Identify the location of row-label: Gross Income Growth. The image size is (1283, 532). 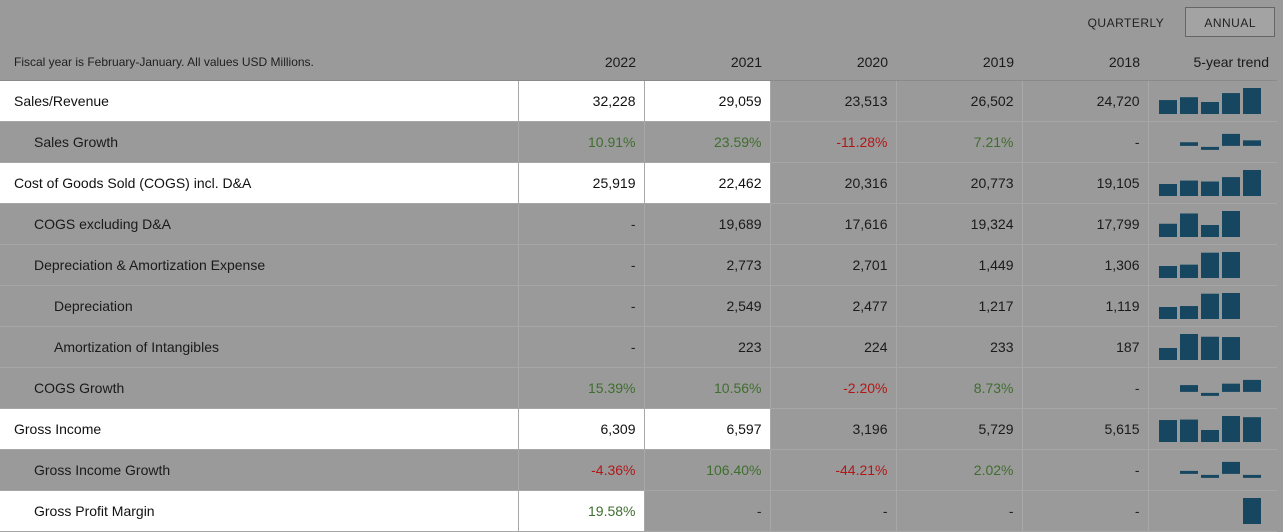
(259, 470).